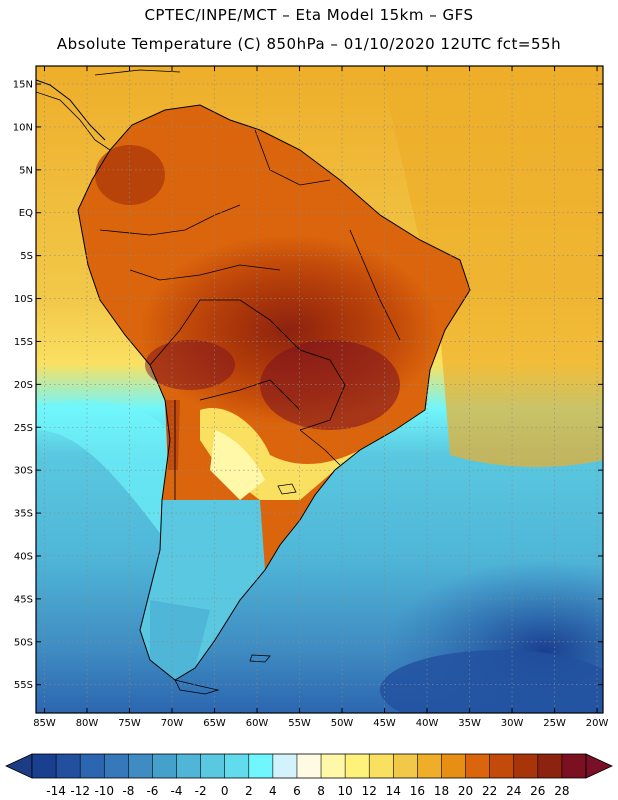  What do you see at coordinates (26, 256) in the screenshot?
I see `lat-label: 5S` at bounding box center [26, 256].